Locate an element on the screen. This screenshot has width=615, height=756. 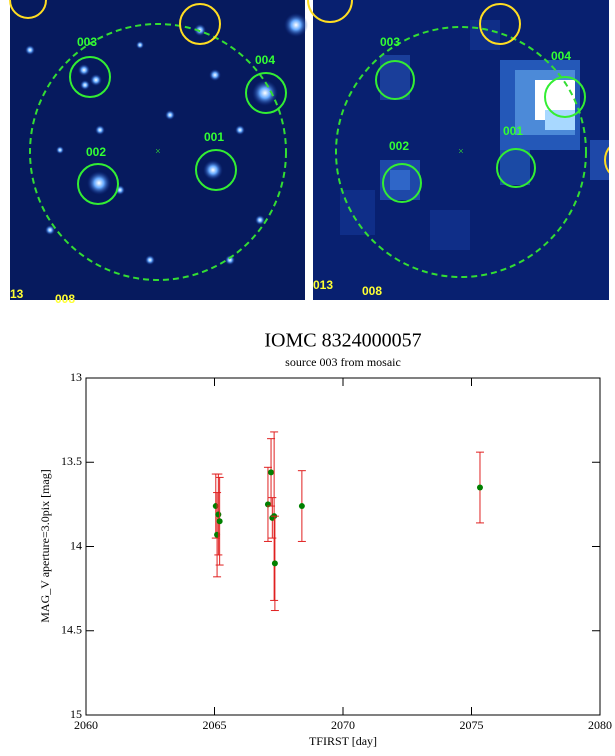
chart-subtitle: source 003 from mosaic is located at coordinates (343, 362).